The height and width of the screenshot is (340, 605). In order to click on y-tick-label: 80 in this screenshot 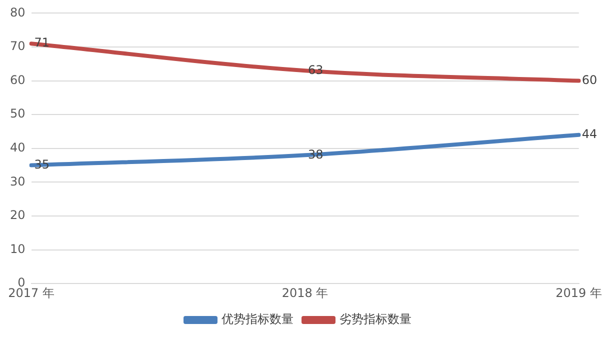, I will do `click(18, 12)`.